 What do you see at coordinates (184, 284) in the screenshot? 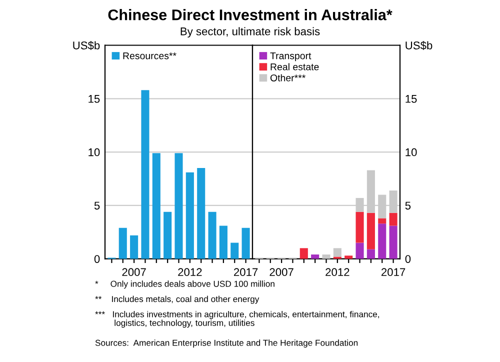
I see `text: * Only includes deals above USD 100 million` at bounding box center [184, 284].